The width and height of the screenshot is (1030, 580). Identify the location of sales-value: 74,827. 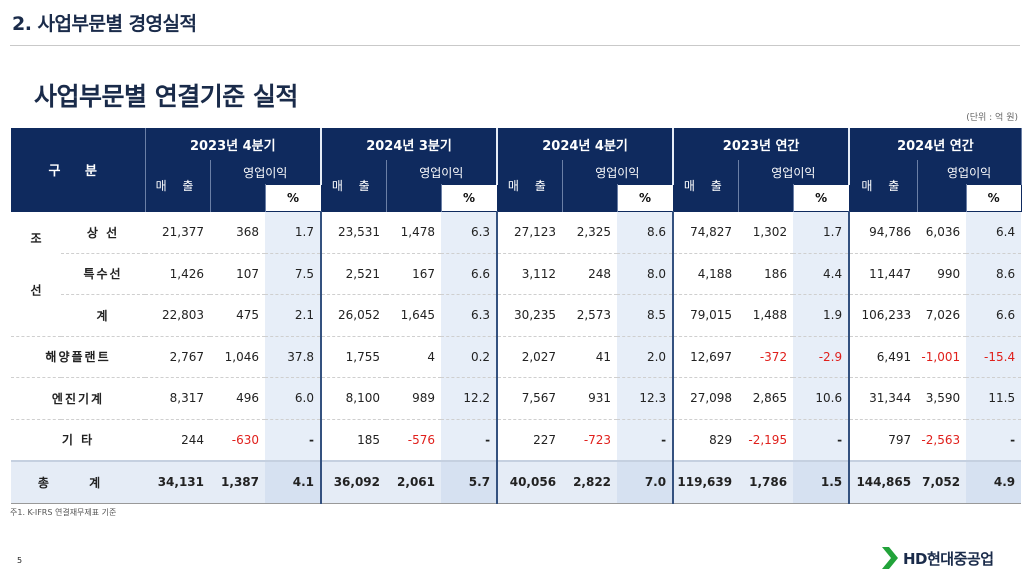
(706, 232).